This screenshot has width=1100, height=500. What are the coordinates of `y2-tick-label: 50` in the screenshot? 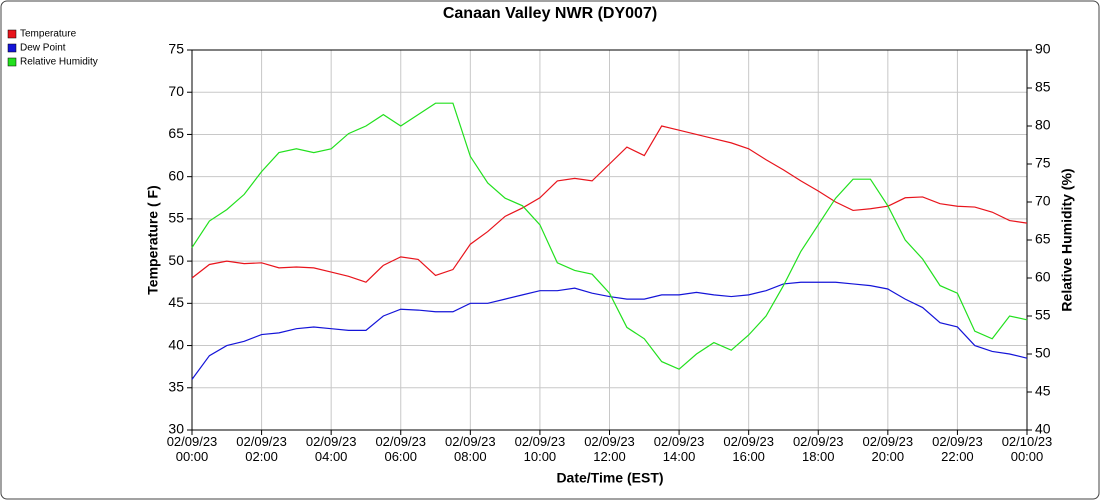 It's located at (1043, 353).